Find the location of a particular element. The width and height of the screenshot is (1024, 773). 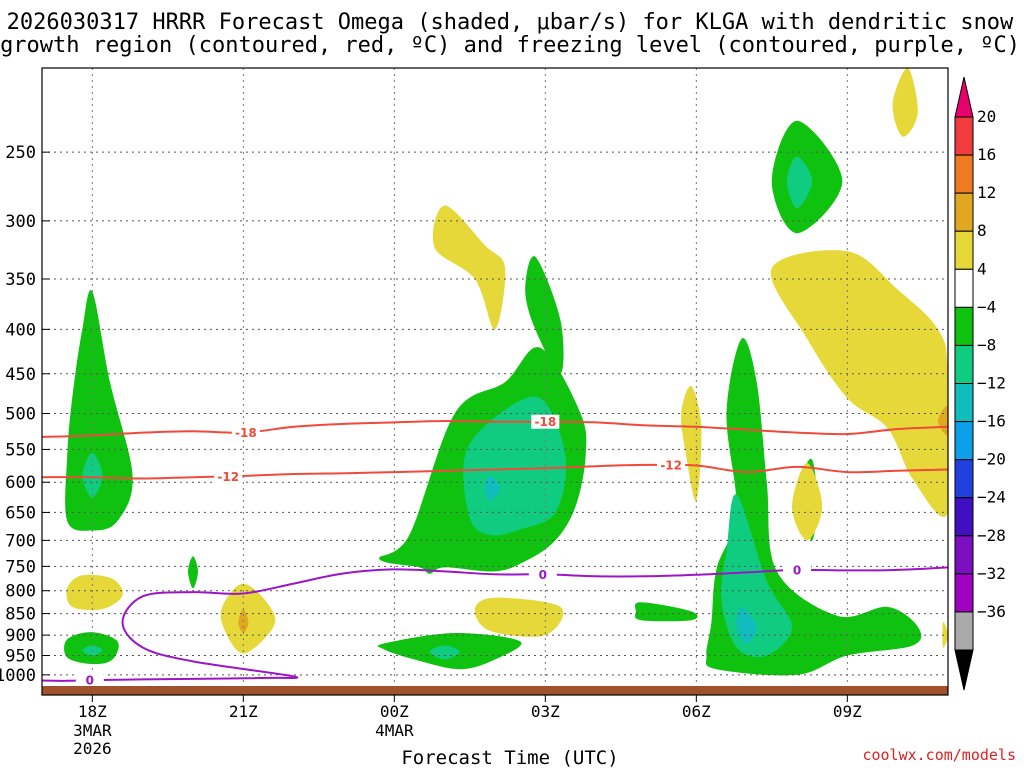

isotherm-minus12-line is located at coordinates (495, 471).